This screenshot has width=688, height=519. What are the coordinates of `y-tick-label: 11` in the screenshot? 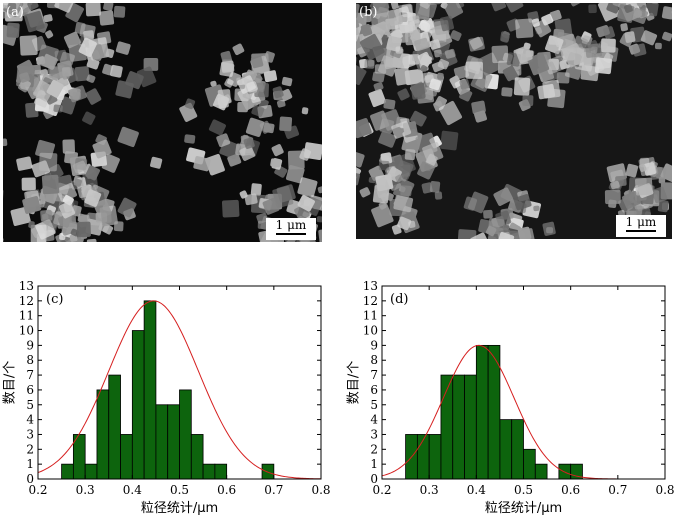 It's located at (26, 316).